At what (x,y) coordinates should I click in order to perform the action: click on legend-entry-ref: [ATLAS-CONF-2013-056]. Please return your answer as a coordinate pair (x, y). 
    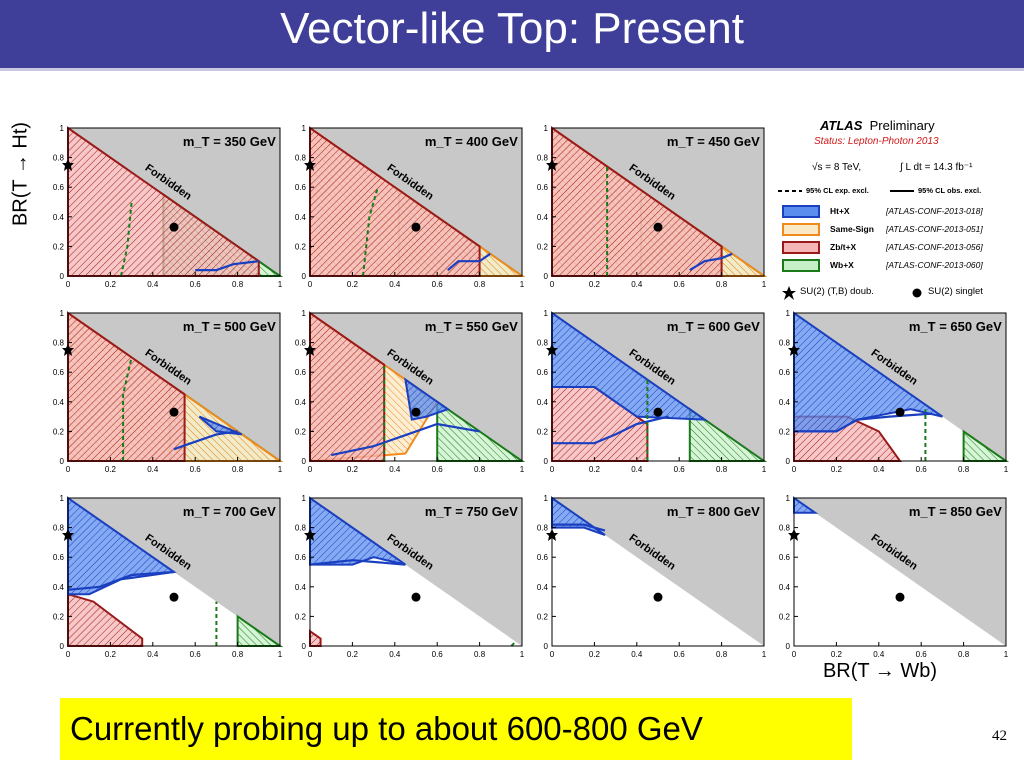
    Looking at the image, I should click on (934, 247).